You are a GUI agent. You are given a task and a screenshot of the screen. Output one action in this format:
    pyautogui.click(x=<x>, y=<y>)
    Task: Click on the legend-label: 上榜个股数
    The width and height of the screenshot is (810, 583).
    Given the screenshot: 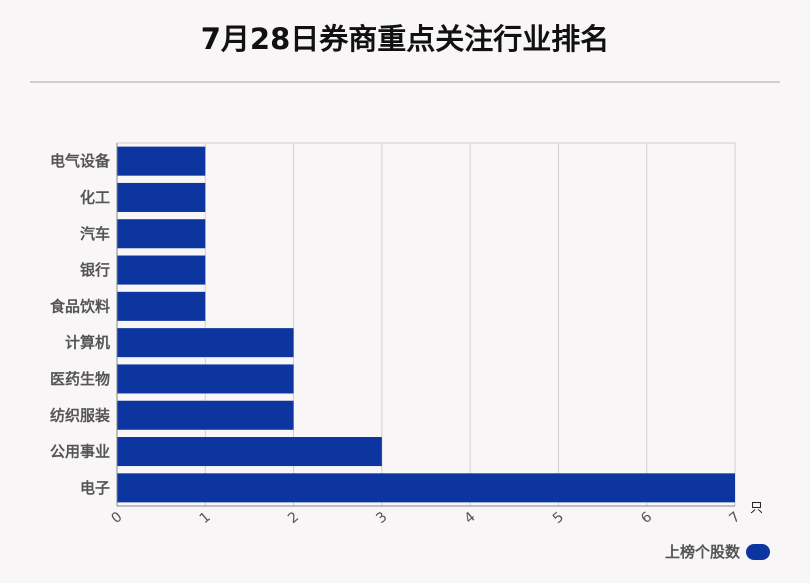 What is the action you would take?
    pyautogui.click(x=702, y=552)
    